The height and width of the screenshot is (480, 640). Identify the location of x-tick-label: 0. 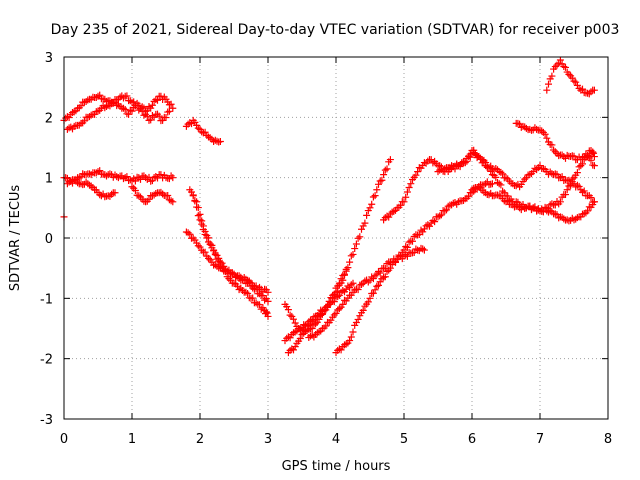
(64, 439).